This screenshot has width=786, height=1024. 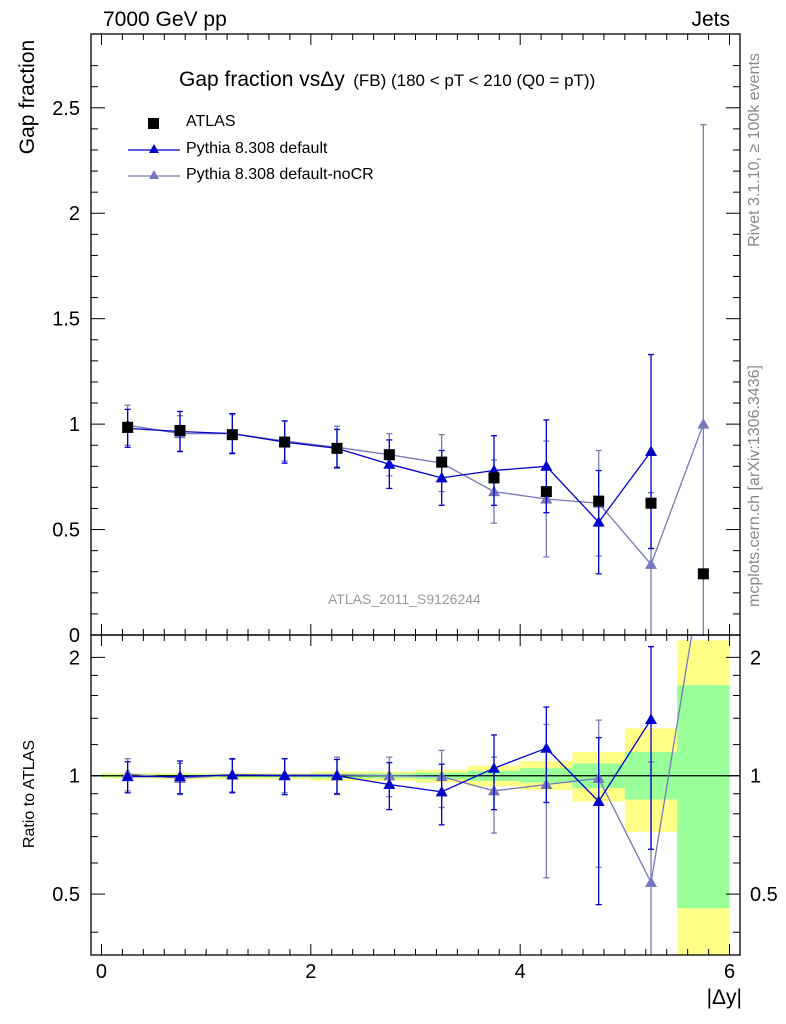 I want to click on band-green, so click(x=703, y=797).